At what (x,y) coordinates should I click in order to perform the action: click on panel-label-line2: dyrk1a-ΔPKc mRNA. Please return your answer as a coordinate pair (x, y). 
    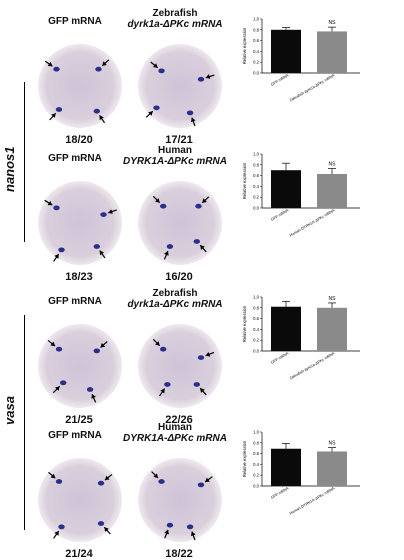
    Looking at the image, I should click on (175, 304).